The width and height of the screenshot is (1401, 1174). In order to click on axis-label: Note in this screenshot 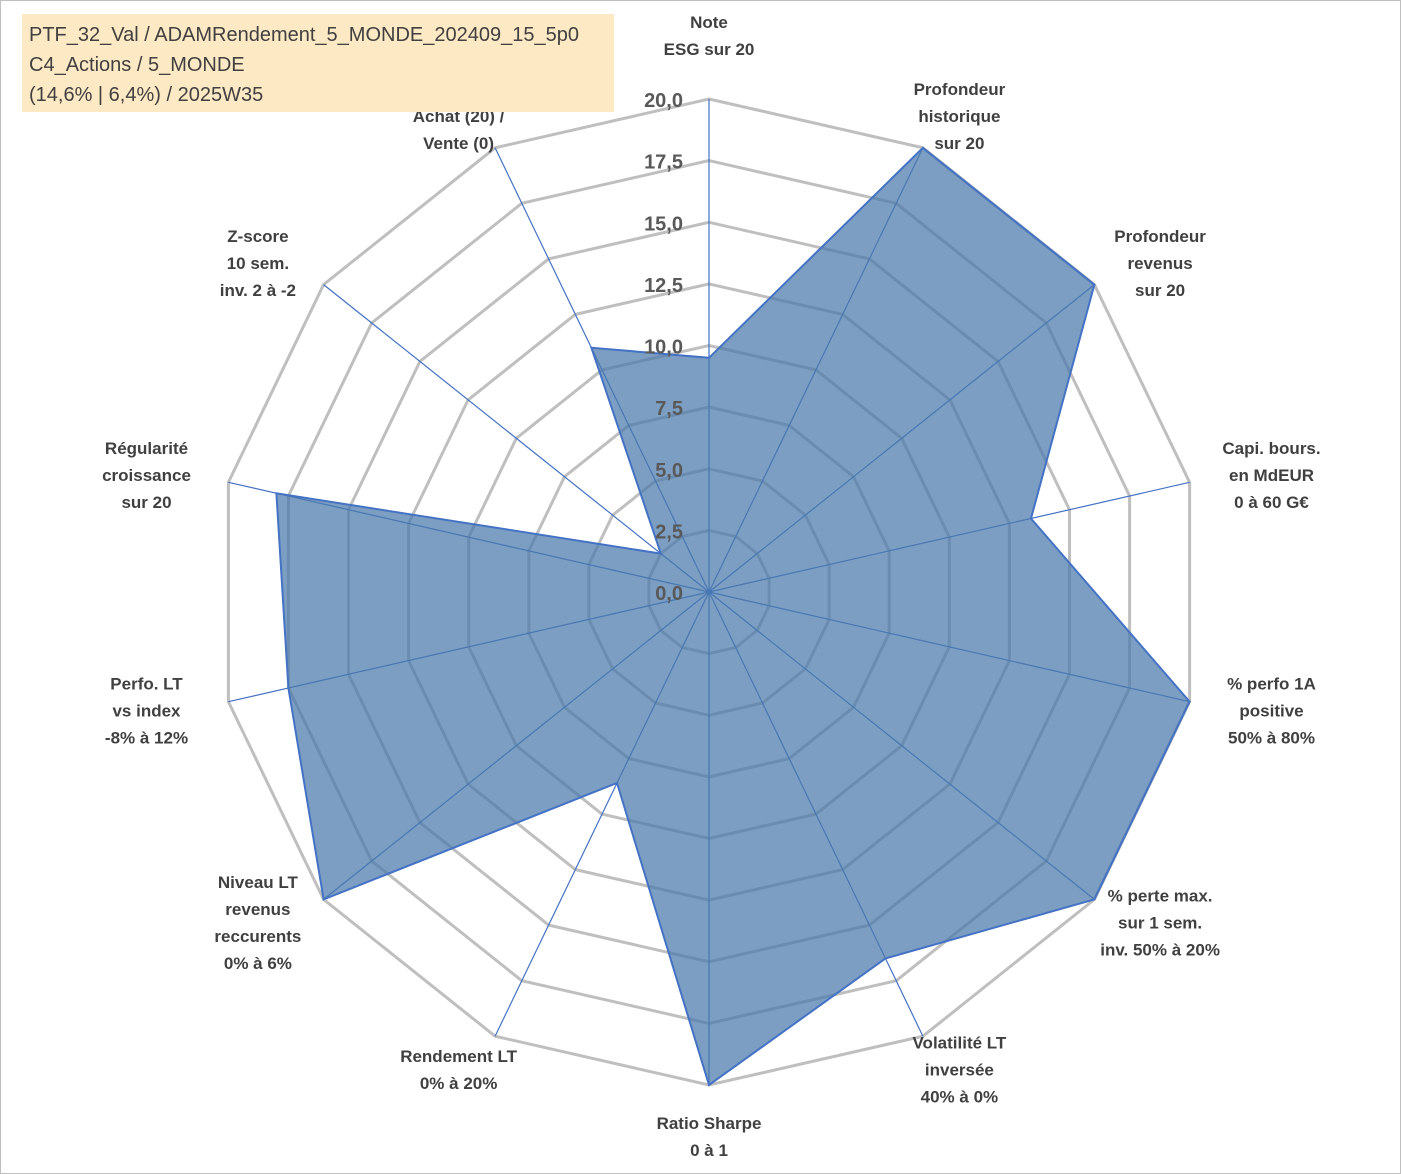, I will do `click(709, 22)`.